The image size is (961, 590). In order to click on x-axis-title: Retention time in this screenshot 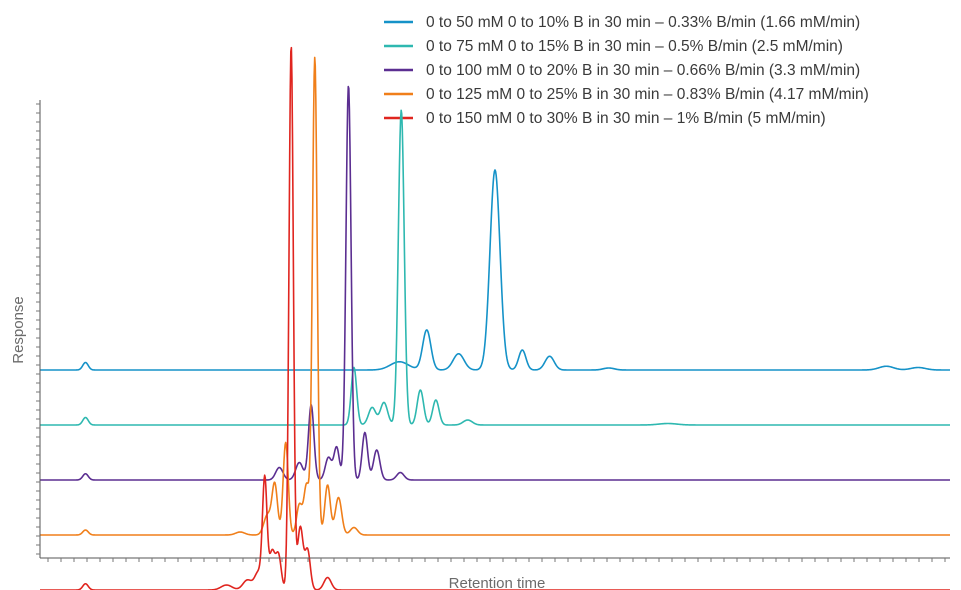, I will do `click(497, 582)`.